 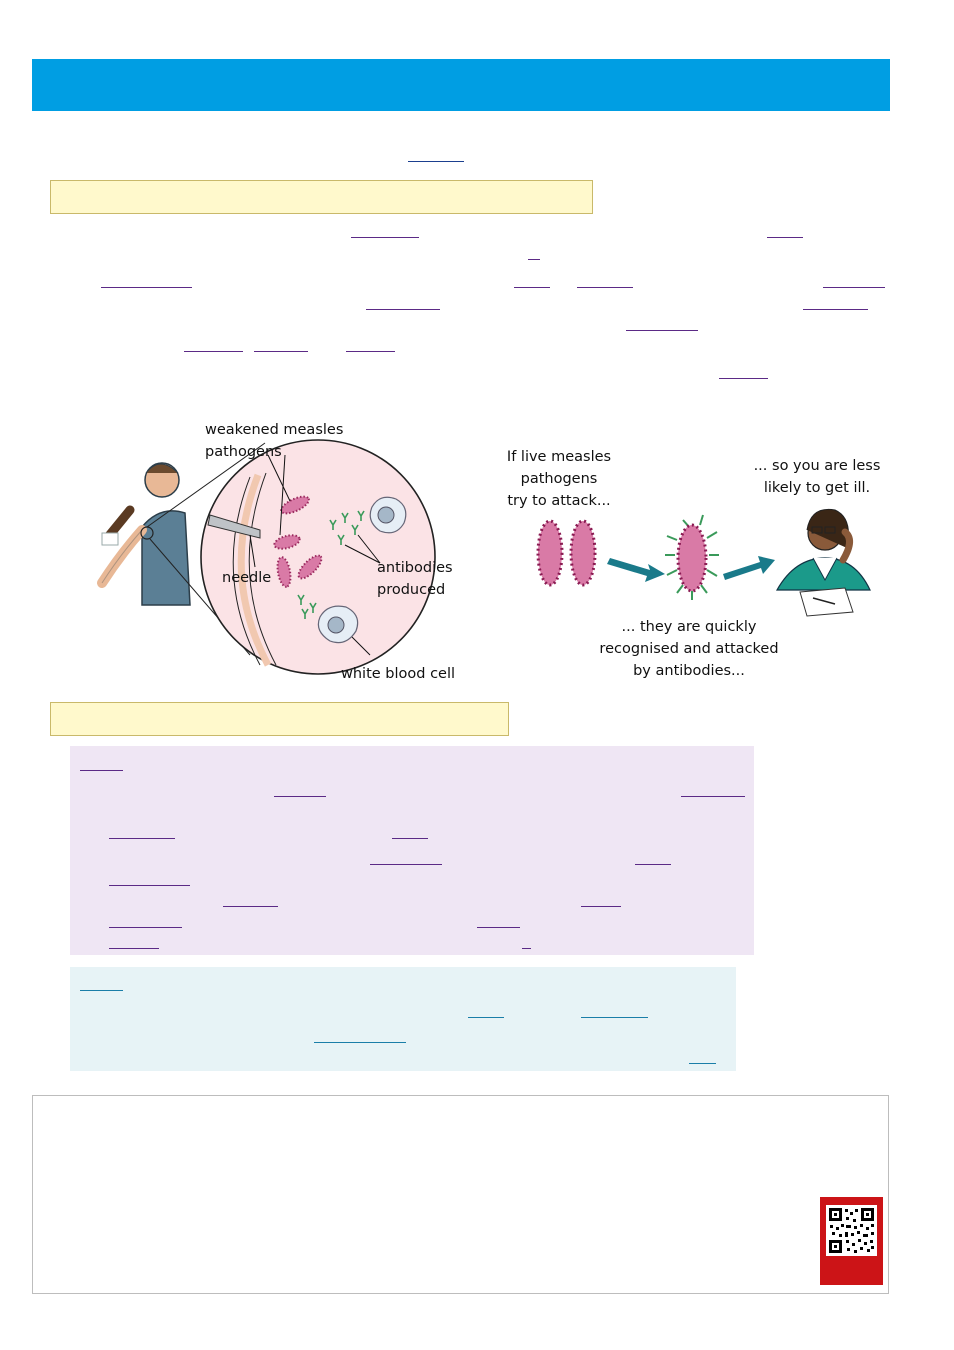 What do you see at coordinates (460, 1194) in the screenshot?
I see `footer-box` at bounding box center [460, 1194].